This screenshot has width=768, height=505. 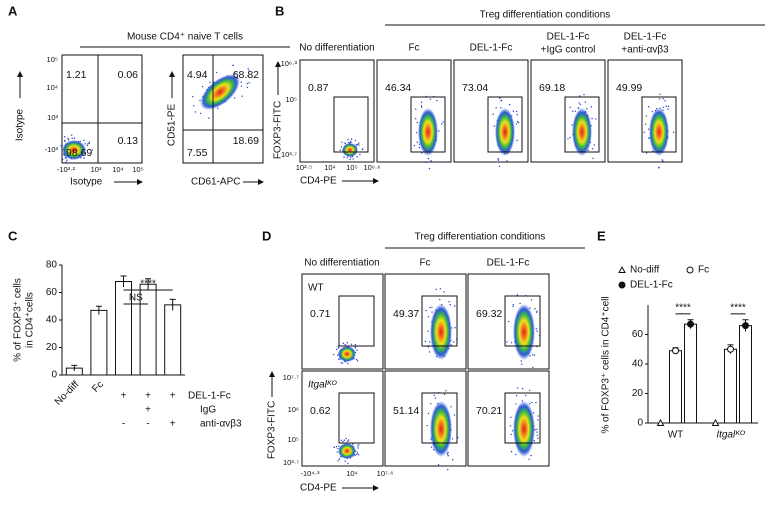 I want to click on gate-value: 49.99, so click(x=629, y=88).